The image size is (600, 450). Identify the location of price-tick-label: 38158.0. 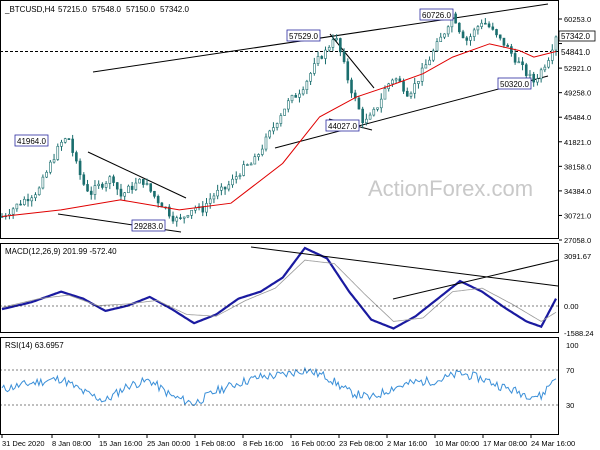
(577, 166).